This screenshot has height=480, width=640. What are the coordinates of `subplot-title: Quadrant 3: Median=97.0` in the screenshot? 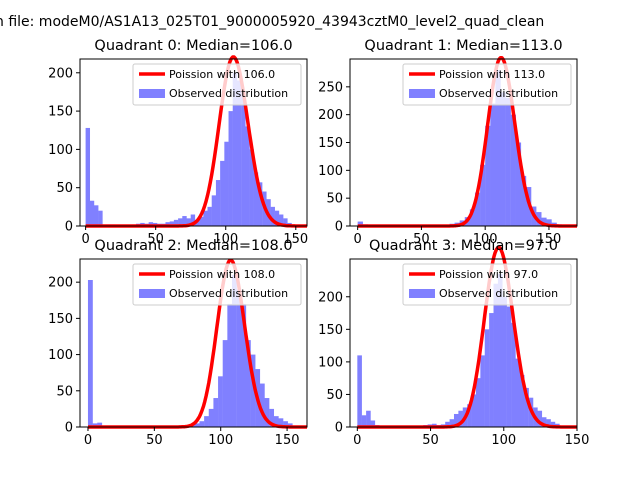 It's located at (463, 246).